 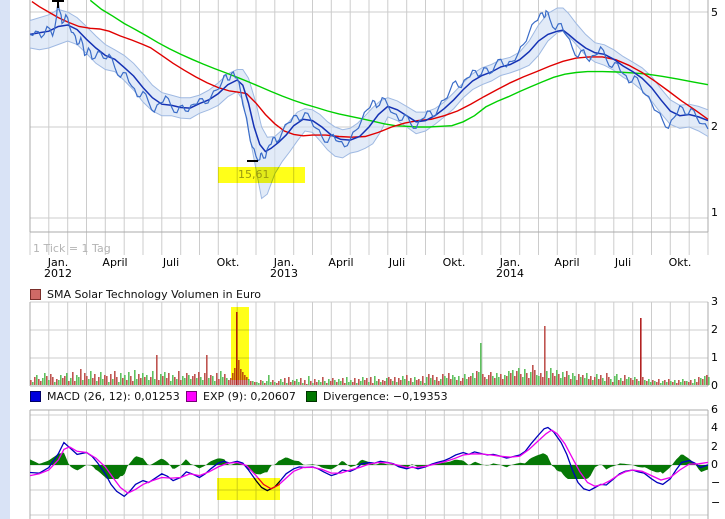 What do you see at coordinates (714, 12) in the screenshot?
I see `price-y-label: 5` at bounding box center [714, 12].